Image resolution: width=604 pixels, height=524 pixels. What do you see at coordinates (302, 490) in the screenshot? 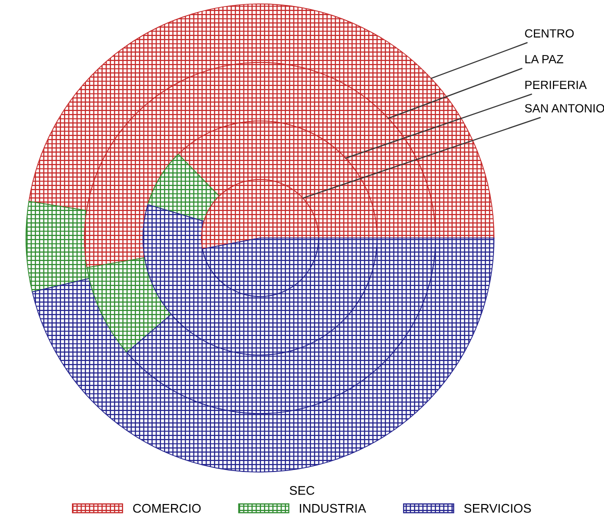
I see `legend-title: SEC` at bounding box center [302, 490].